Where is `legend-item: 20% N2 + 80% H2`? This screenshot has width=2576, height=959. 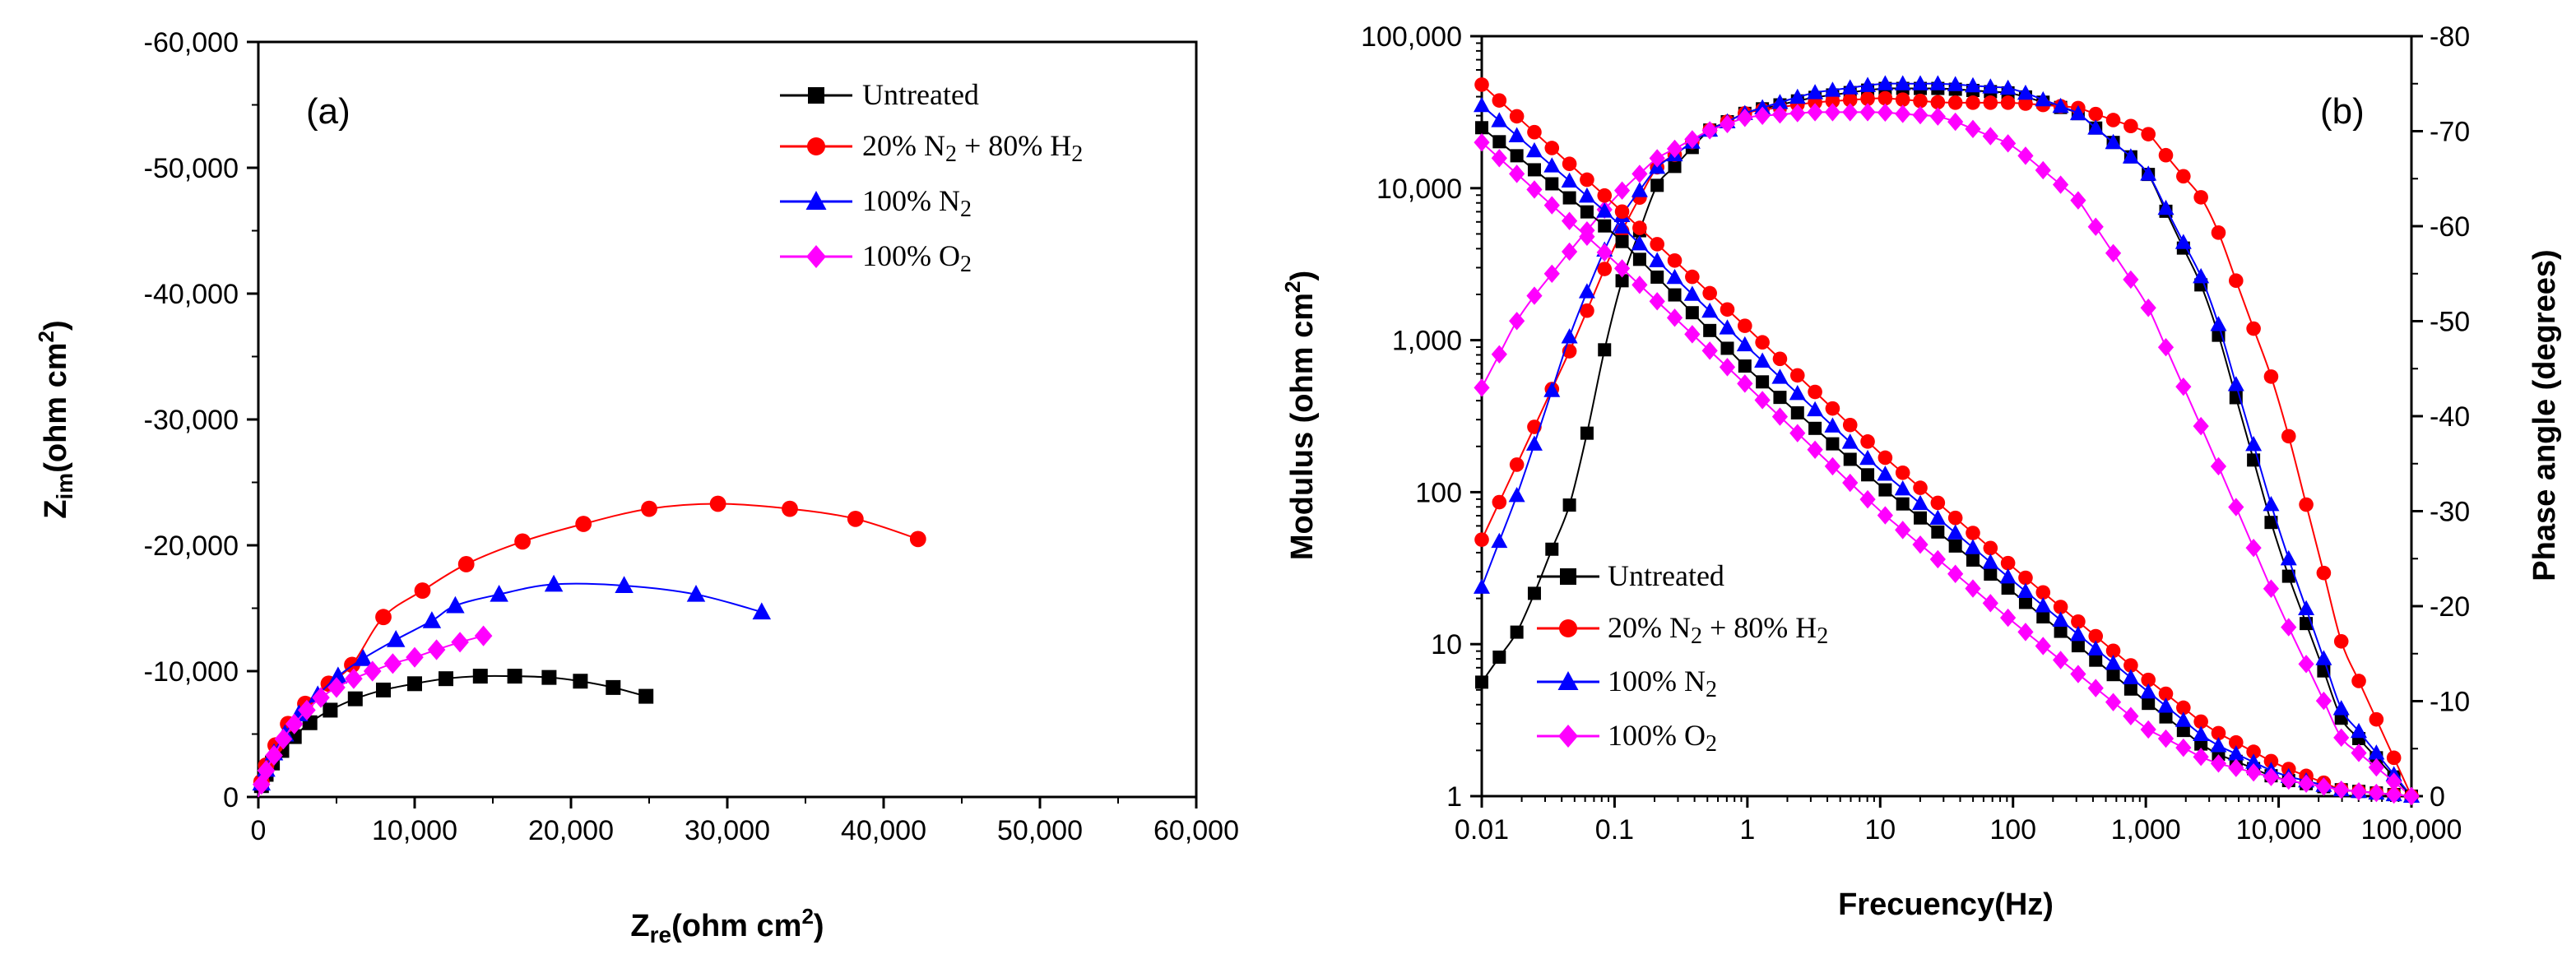 legend-item: 20% N2 + 80% H2 is located at coordinates (931, 148).